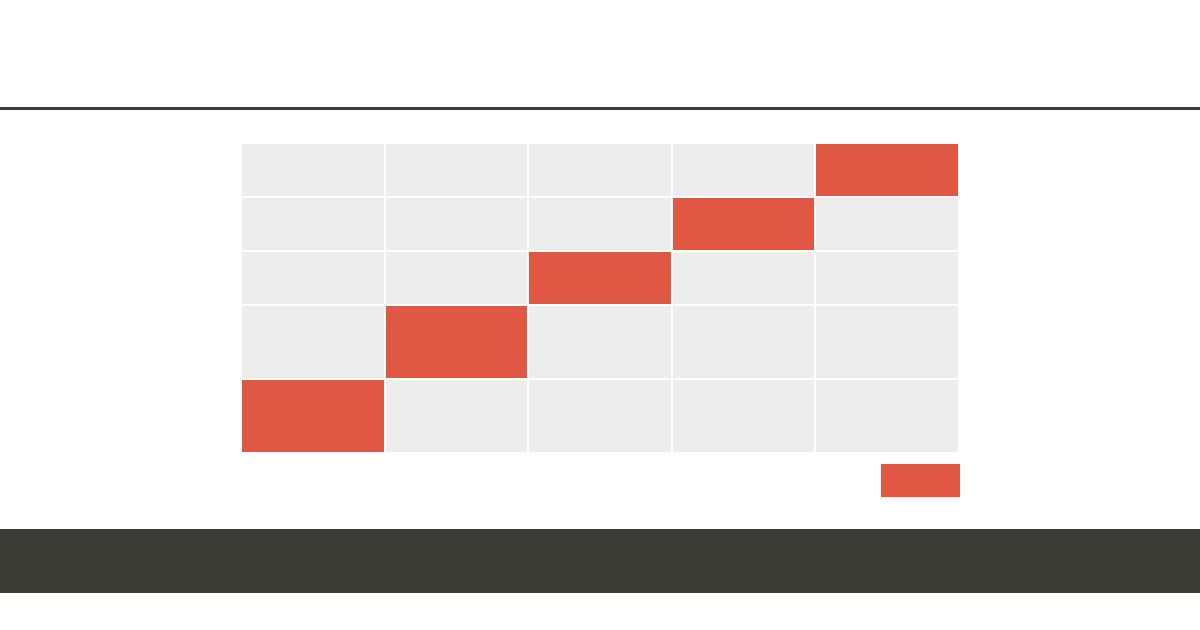 The height and width of the screenshot is (630, 1200). I want to click on header-divider, so click(600, 108).